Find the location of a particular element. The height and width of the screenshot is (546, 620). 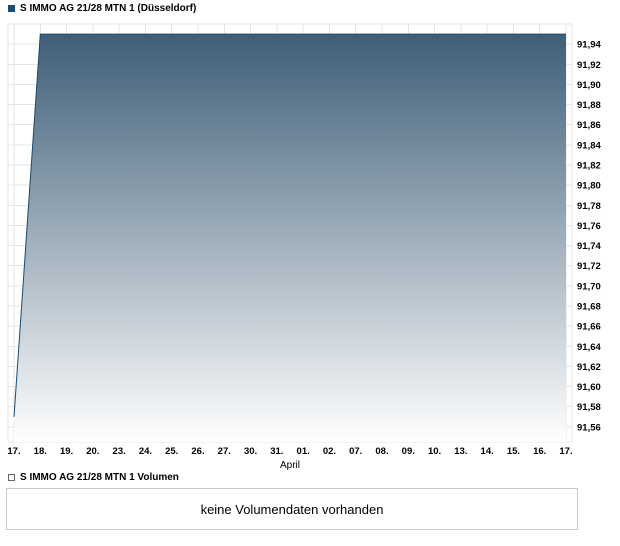

y-tick-label: 91,66 is located at coordinates (589, 327).